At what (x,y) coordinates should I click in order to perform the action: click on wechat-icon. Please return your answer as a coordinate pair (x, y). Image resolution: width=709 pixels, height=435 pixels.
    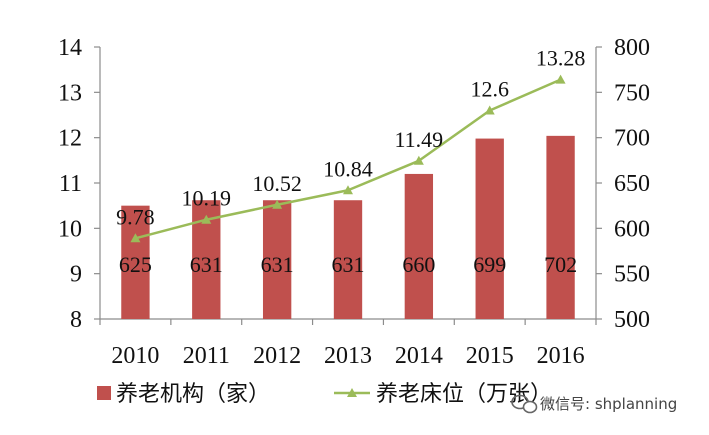
    Looking at the image, I should click on (524, 404).